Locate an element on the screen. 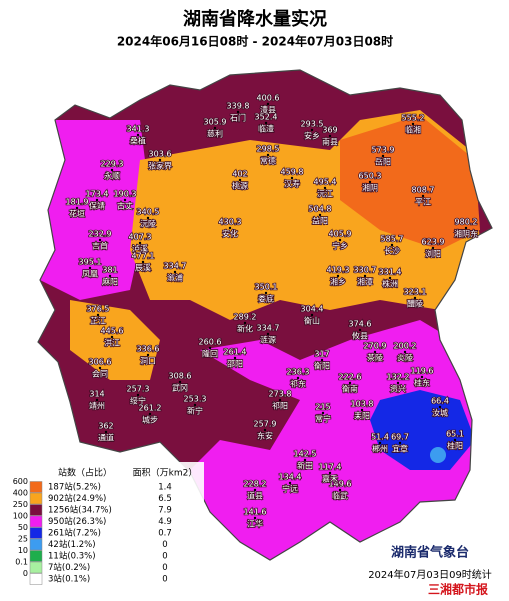 The image size is (509, 601). station-value: 173.4 is located at coordinates (97, 194).